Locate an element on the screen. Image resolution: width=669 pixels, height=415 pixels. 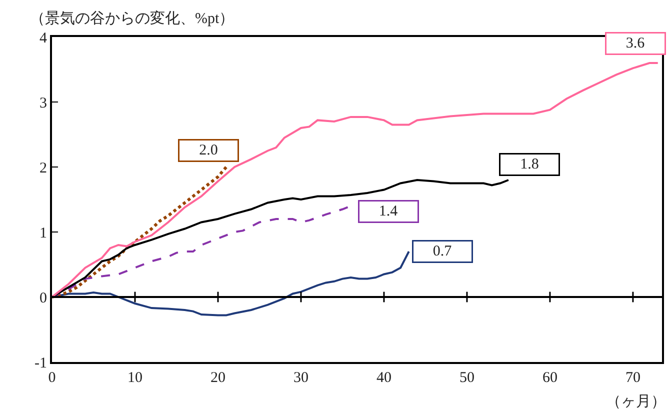
y-tick-label: -1 is located at coordinates (40, 363).